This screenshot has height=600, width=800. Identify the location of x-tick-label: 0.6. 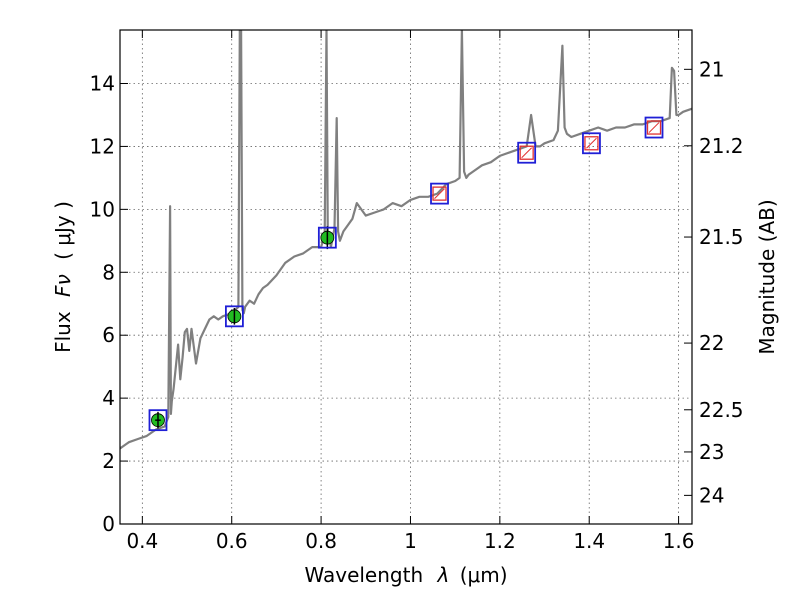
(232, 541).